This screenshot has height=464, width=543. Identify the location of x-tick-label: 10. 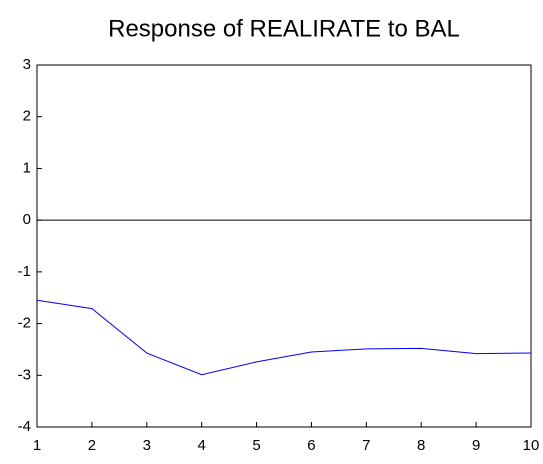
(531, 445).